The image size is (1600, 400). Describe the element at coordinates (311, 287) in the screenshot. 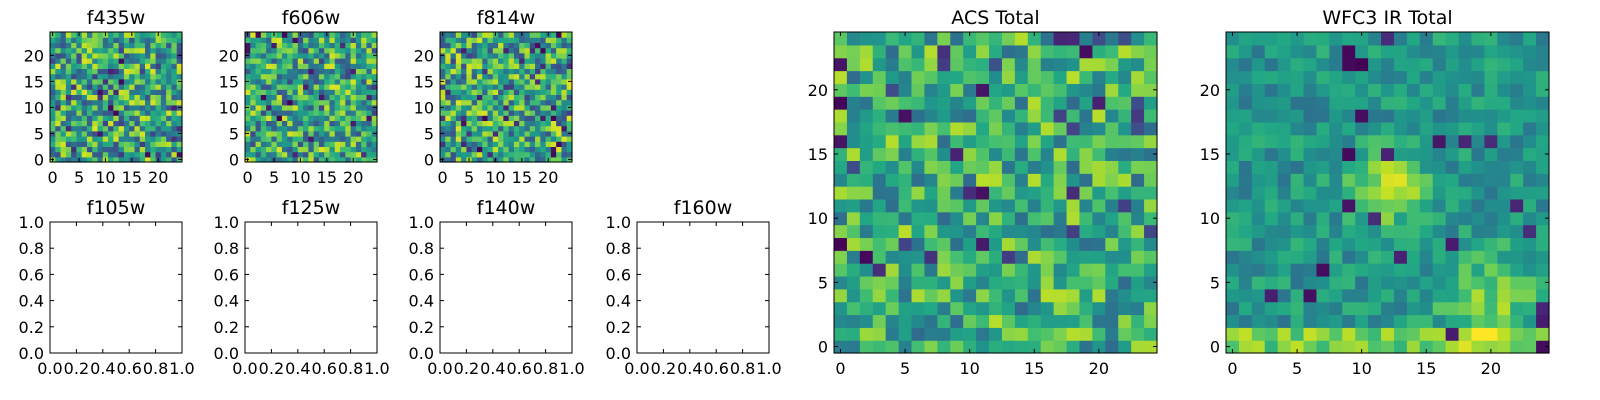

I see `axes-frame` at that location.